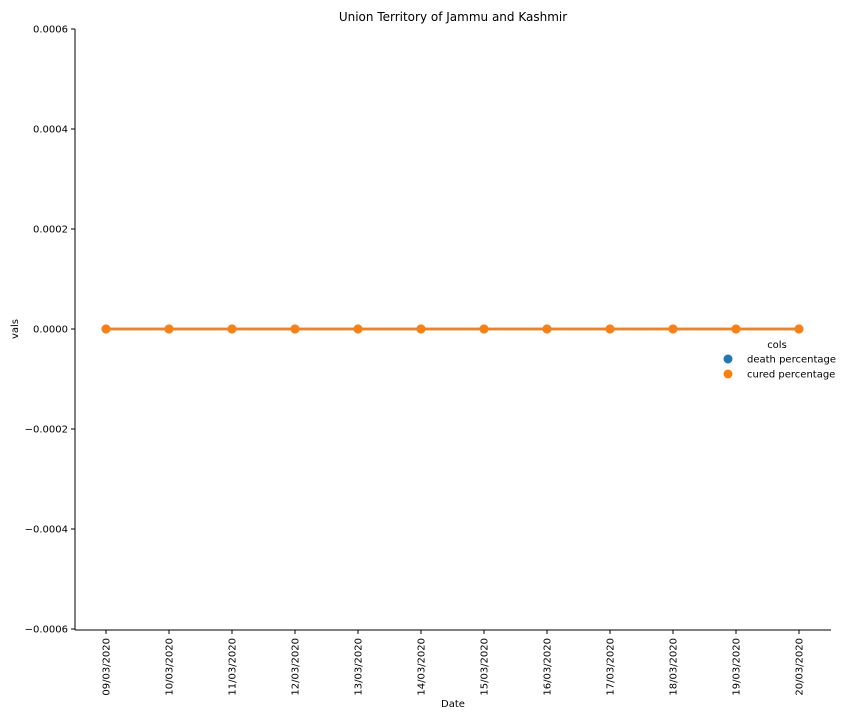 Image resolution: width=845 pixels, height=724 pixels. Describe the element at coordinates (611, 667) in the screenshot. I see `x-tick-label: 17/03/2020` at that location.